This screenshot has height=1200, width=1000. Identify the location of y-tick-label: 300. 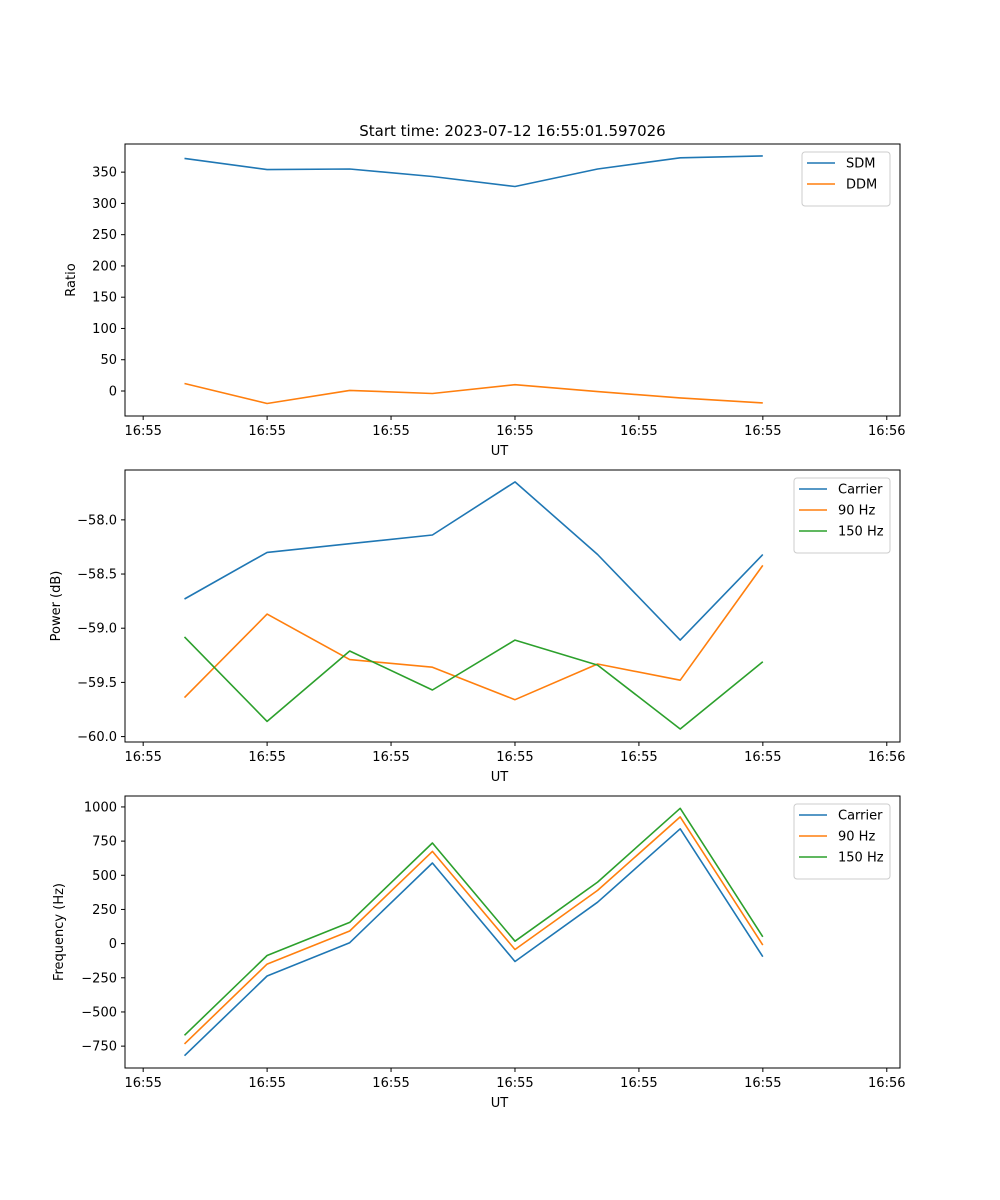
(104, 204).